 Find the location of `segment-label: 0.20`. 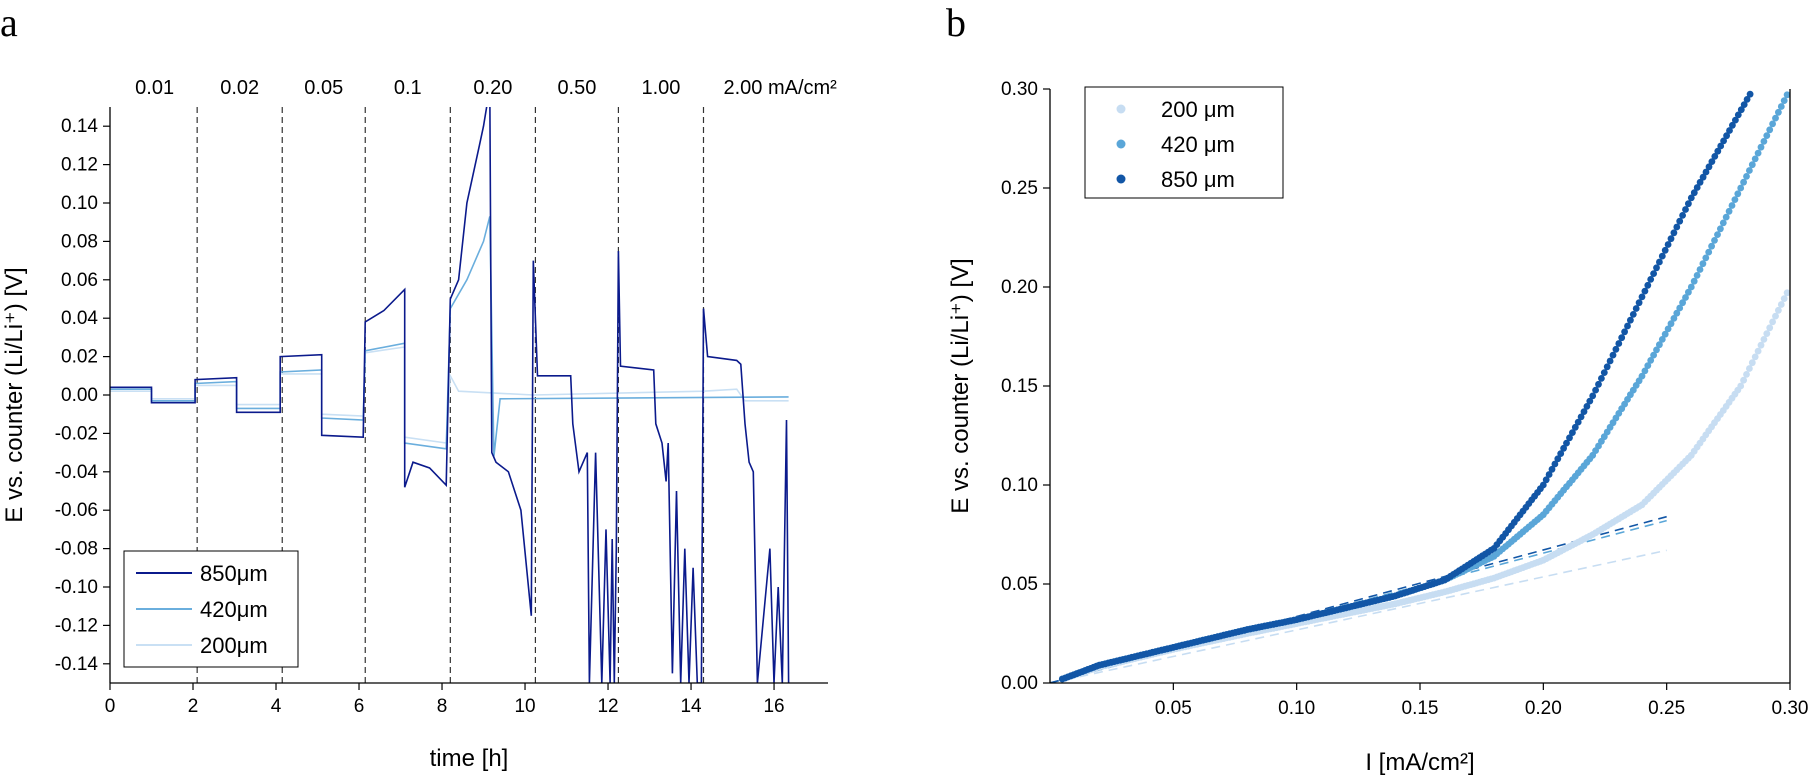

segment-label: 0.20 is located at coordinates (492, 88).